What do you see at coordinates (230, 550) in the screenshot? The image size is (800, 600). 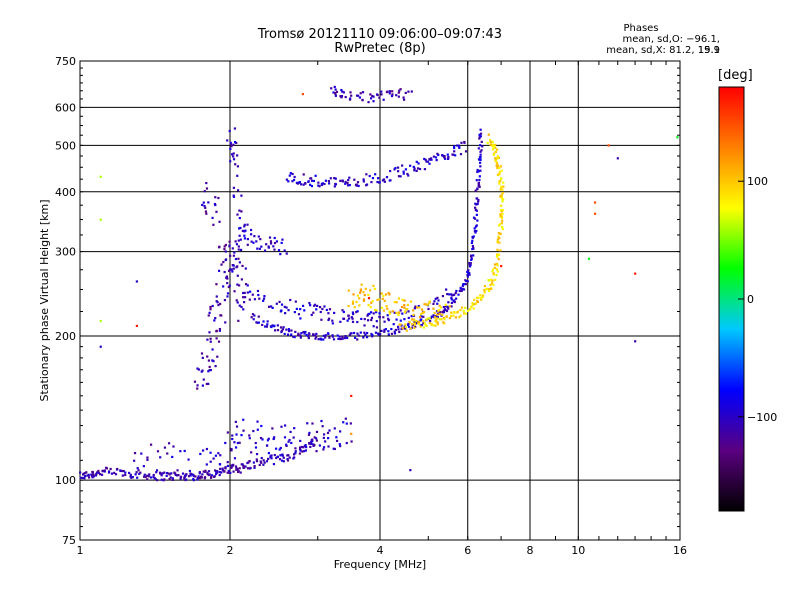 I see `x-tick-label: 2` at bounding box center [230, 550].